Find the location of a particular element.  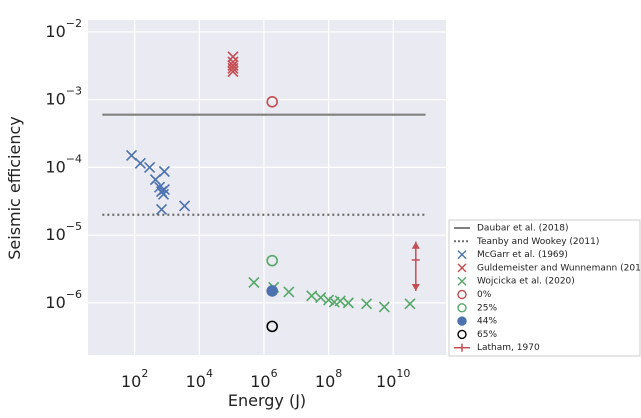

tick-label: 10⁻² is located at coordinates (63, 29).